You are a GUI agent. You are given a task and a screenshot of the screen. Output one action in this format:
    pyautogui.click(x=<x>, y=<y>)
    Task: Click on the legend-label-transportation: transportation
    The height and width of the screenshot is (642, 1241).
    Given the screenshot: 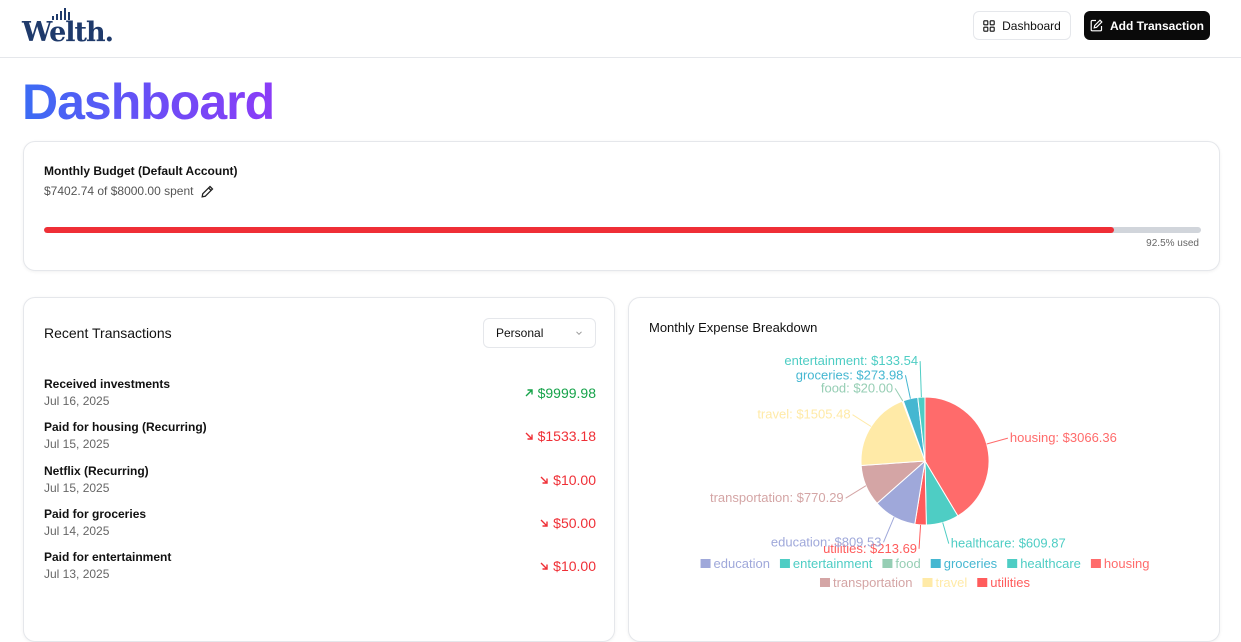 What is the action you would take?
    pyautogui.click(x=873, y=582)
    